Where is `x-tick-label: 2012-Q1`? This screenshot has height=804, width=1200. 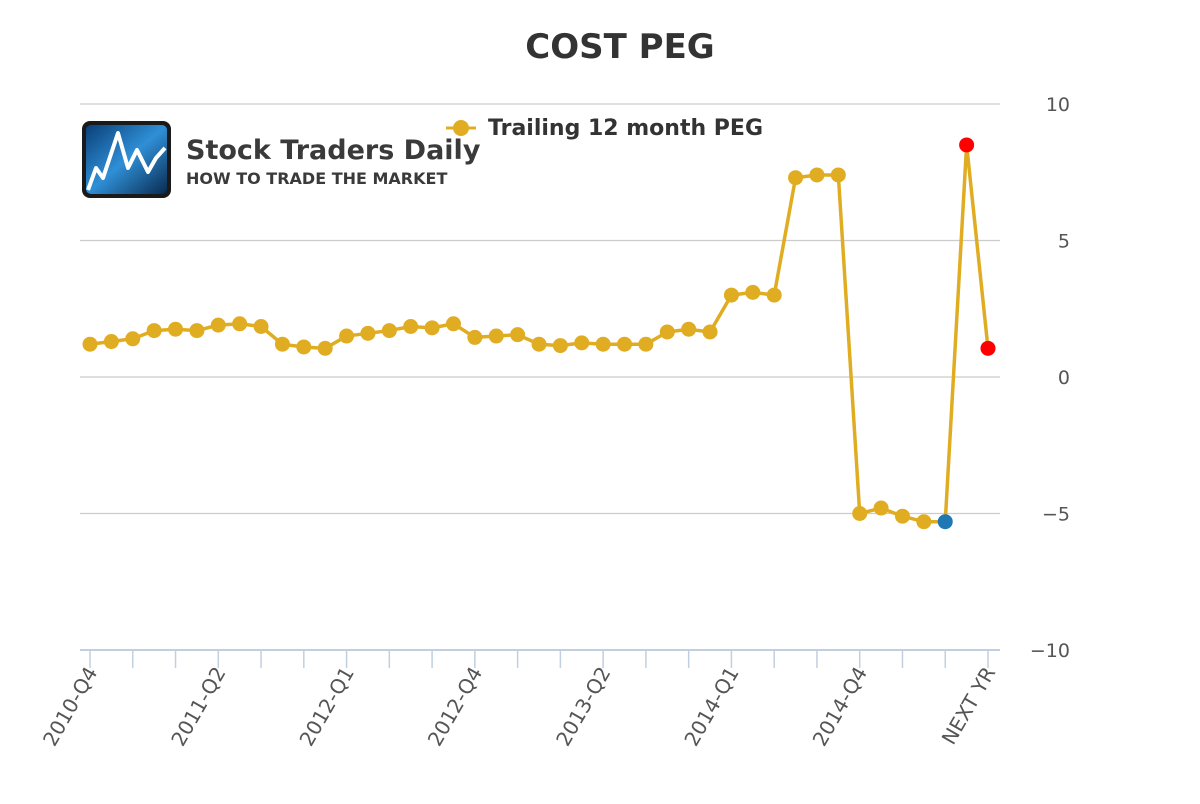
x-tick-label: 2012-Q1 is located at coordinates (326, 707).